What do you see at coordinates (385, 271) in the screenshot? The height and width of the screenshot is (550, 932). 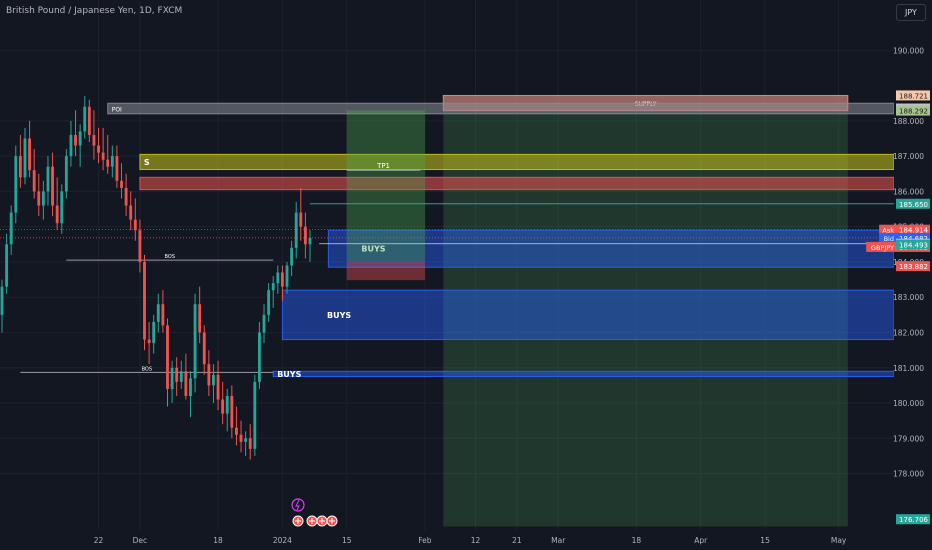 I see `position-stop-area` at bounding box center [385, 271].